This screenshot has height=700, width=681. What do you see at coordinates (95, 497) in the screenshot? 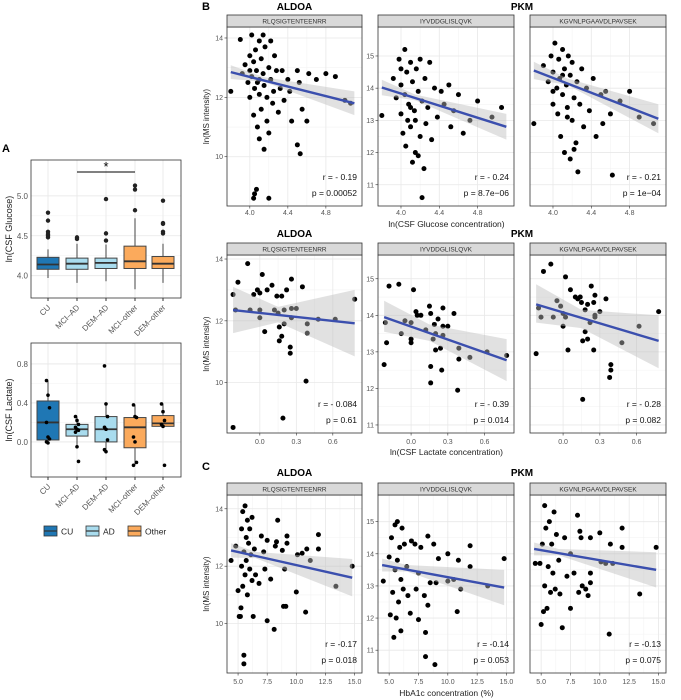
I see `x-tick-label: DEM–AD` at bounding box center [95, 497].